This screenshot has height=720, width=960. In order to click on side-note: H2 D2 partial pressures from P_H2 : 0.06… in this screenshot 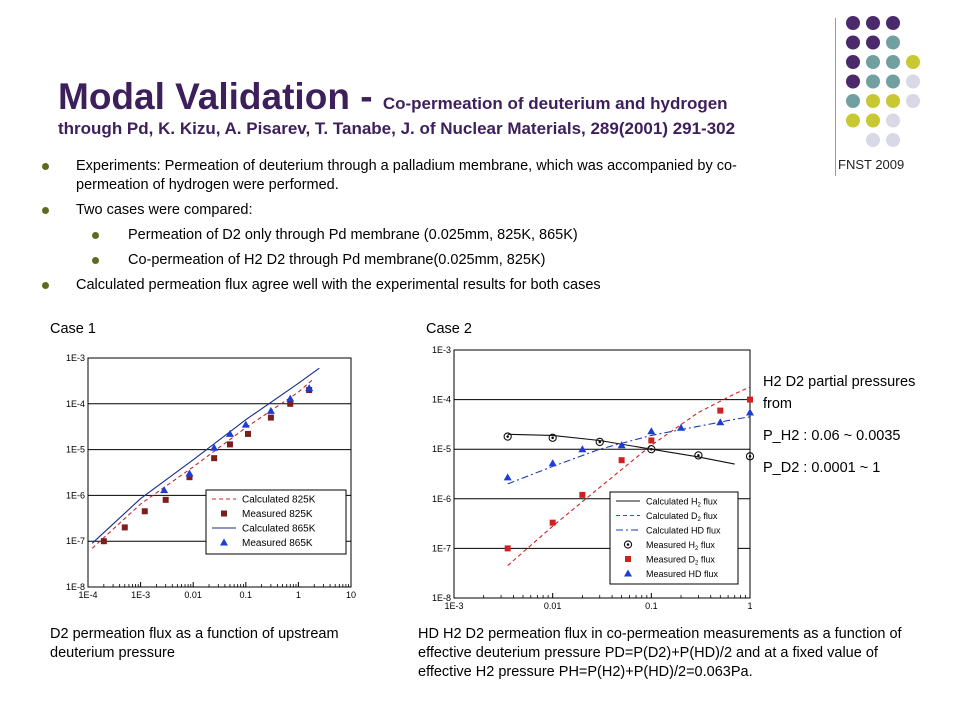, I will do `click(848, 425)`.